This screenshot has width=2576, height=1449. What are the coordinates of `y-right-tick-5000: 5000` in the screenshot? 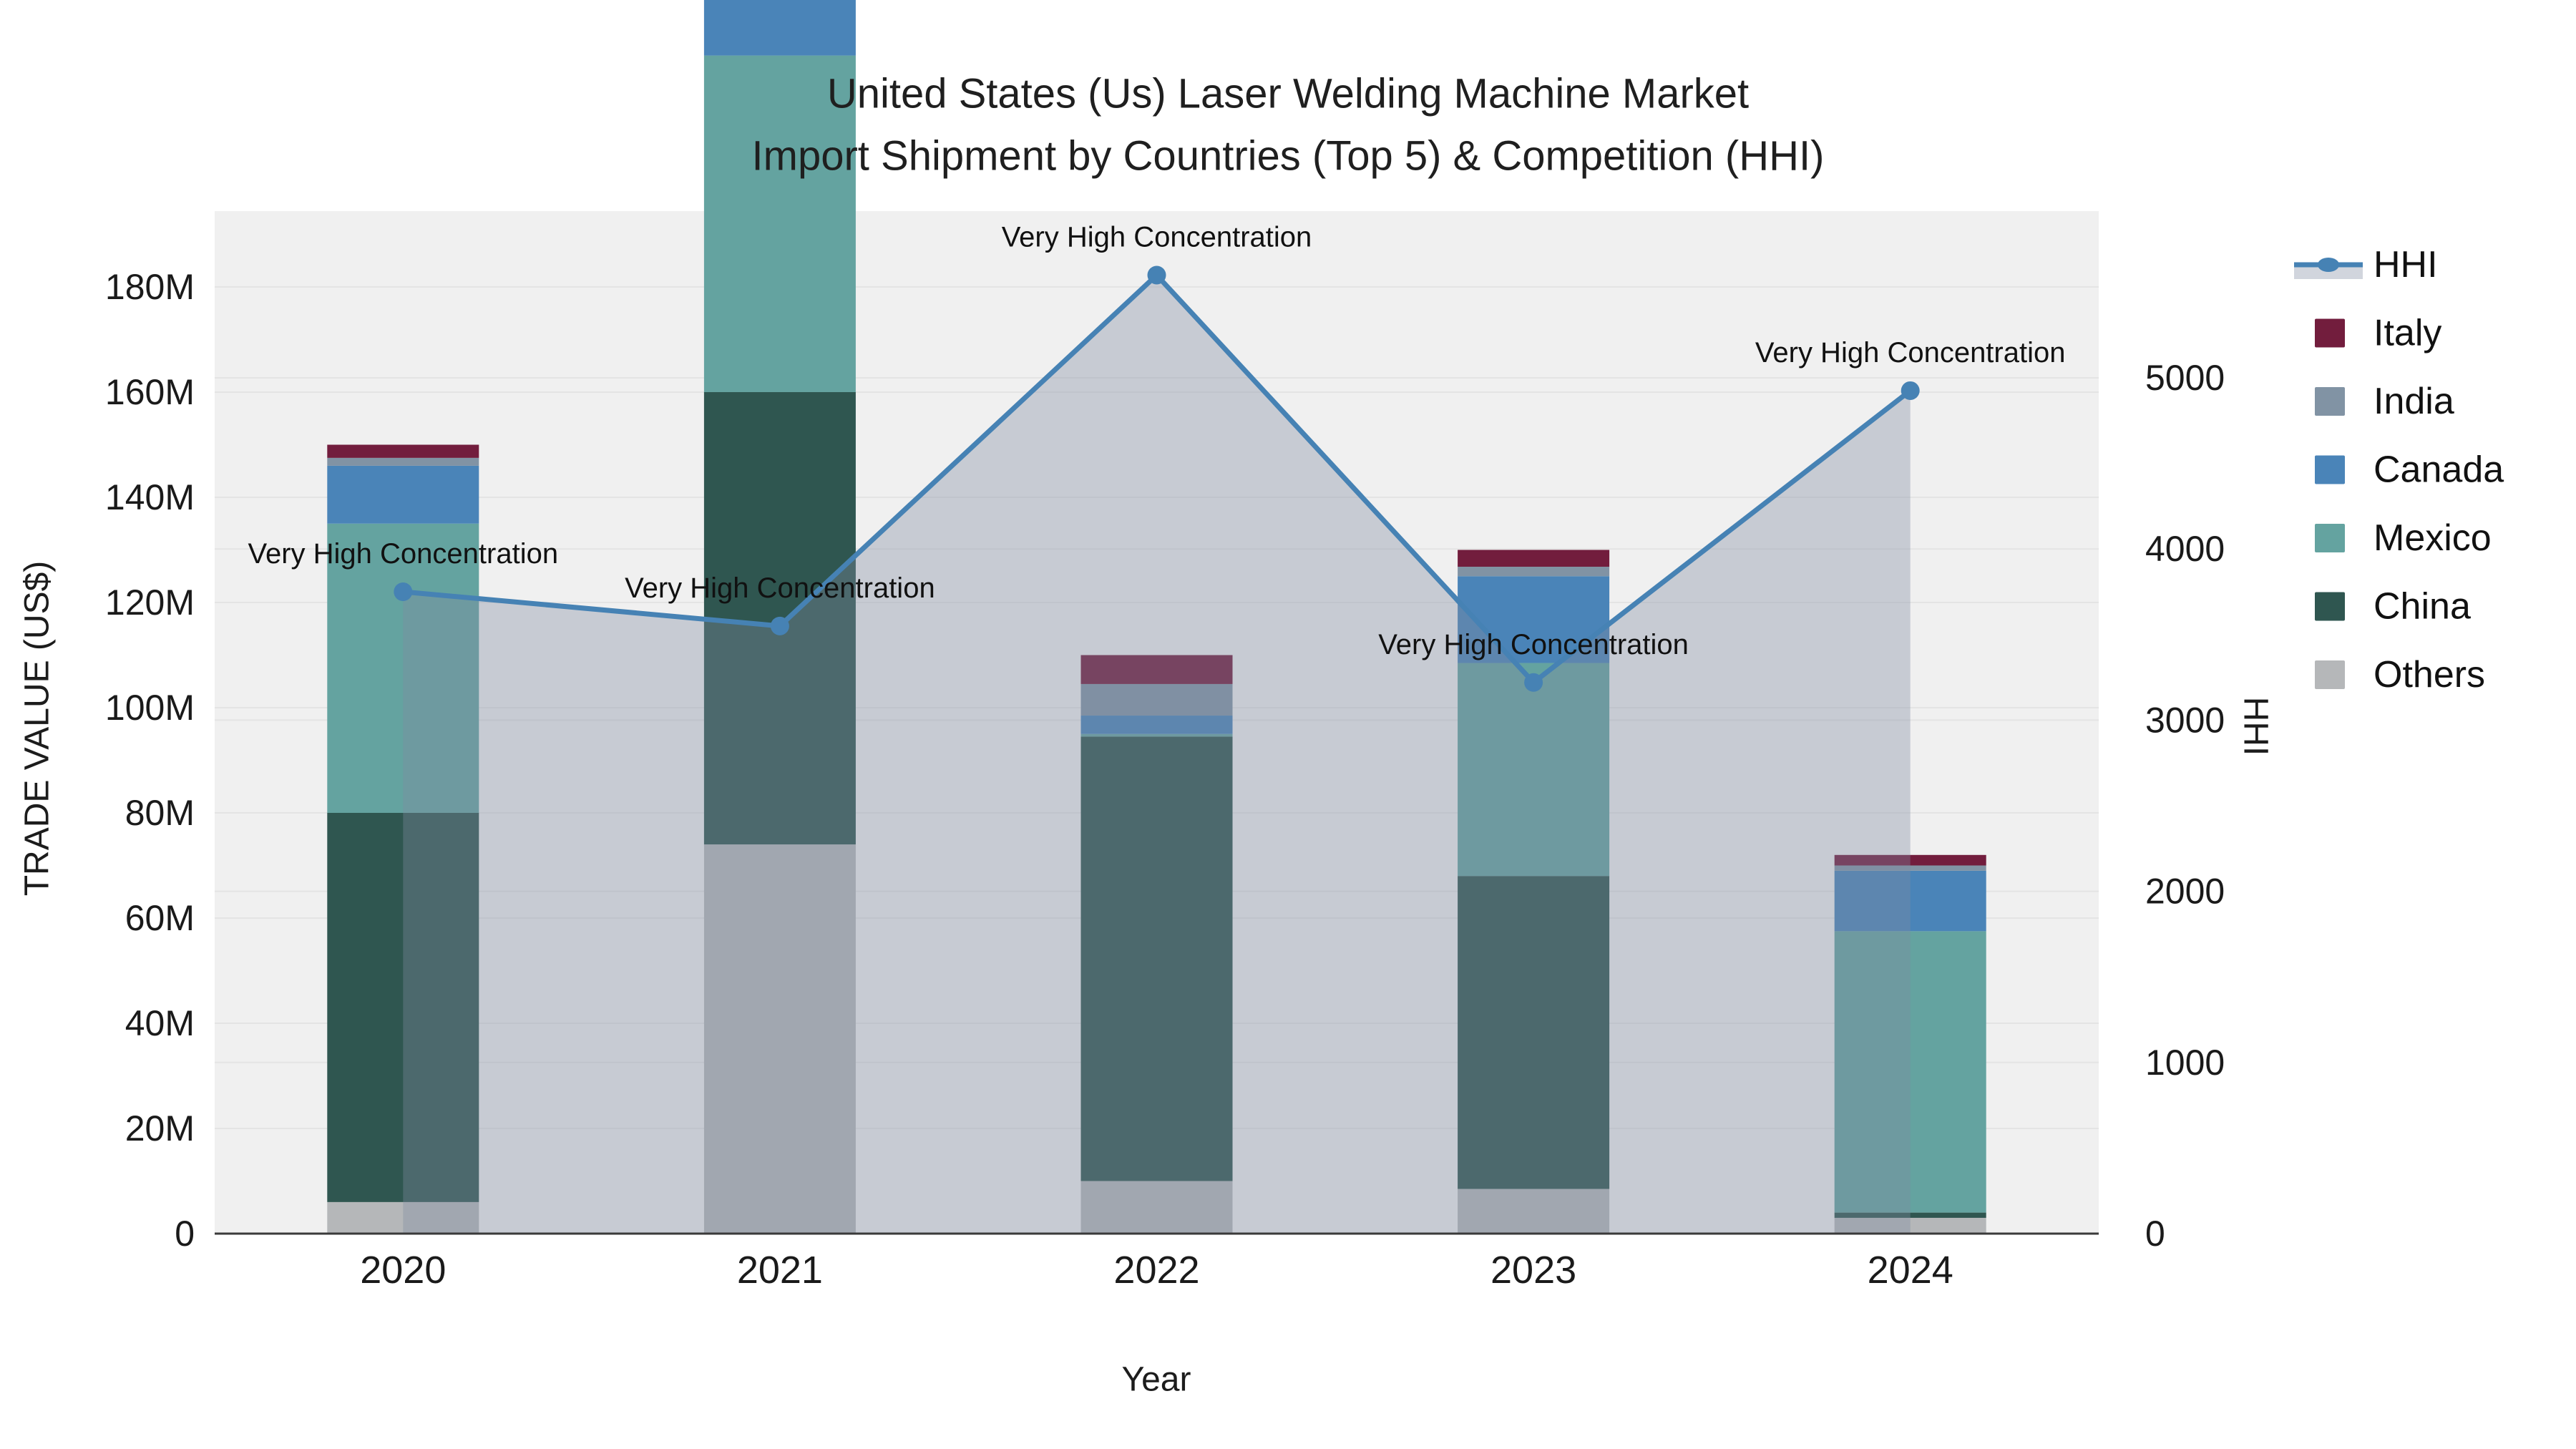 It's located at (2185, 378).